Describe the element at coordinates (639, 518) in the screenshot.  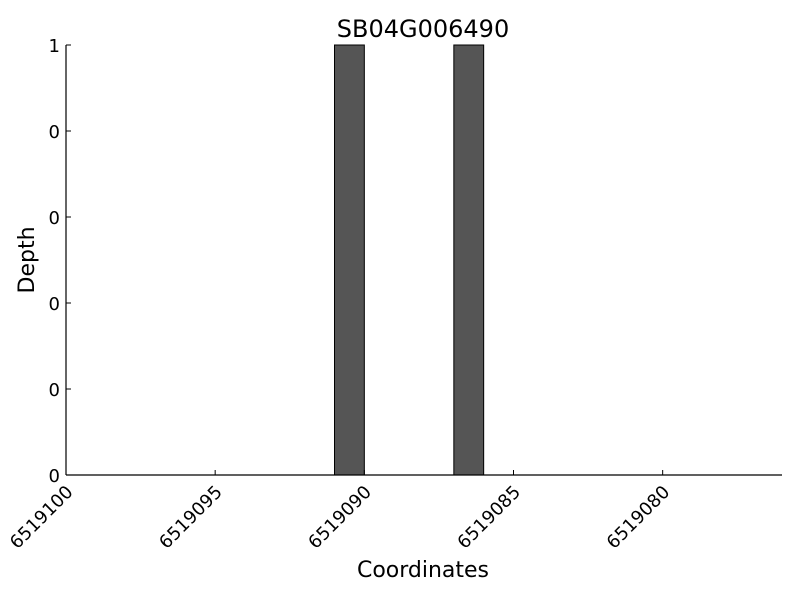
I see `x-tick-label: 6519080` at that location.